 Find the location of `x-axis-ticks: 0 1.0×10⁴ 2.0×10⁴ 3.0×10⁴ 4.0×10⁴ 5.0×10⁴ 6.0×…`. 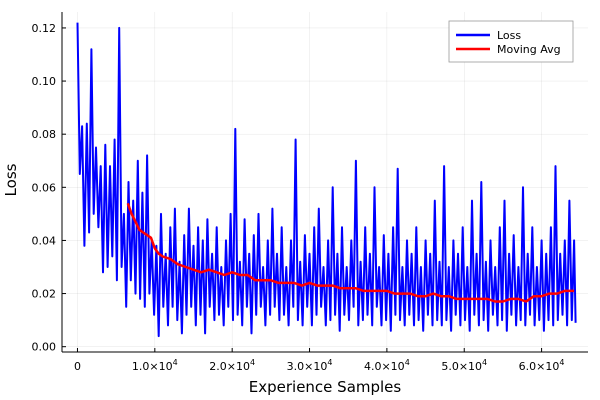

x-axis-ticks: 0 1.0×10⁴ 2.0×10⁴ 3.0×10⁴ 4.0×10⁴ 5.0×10⁴ 6.0×… is located at coordinates (319, 360).